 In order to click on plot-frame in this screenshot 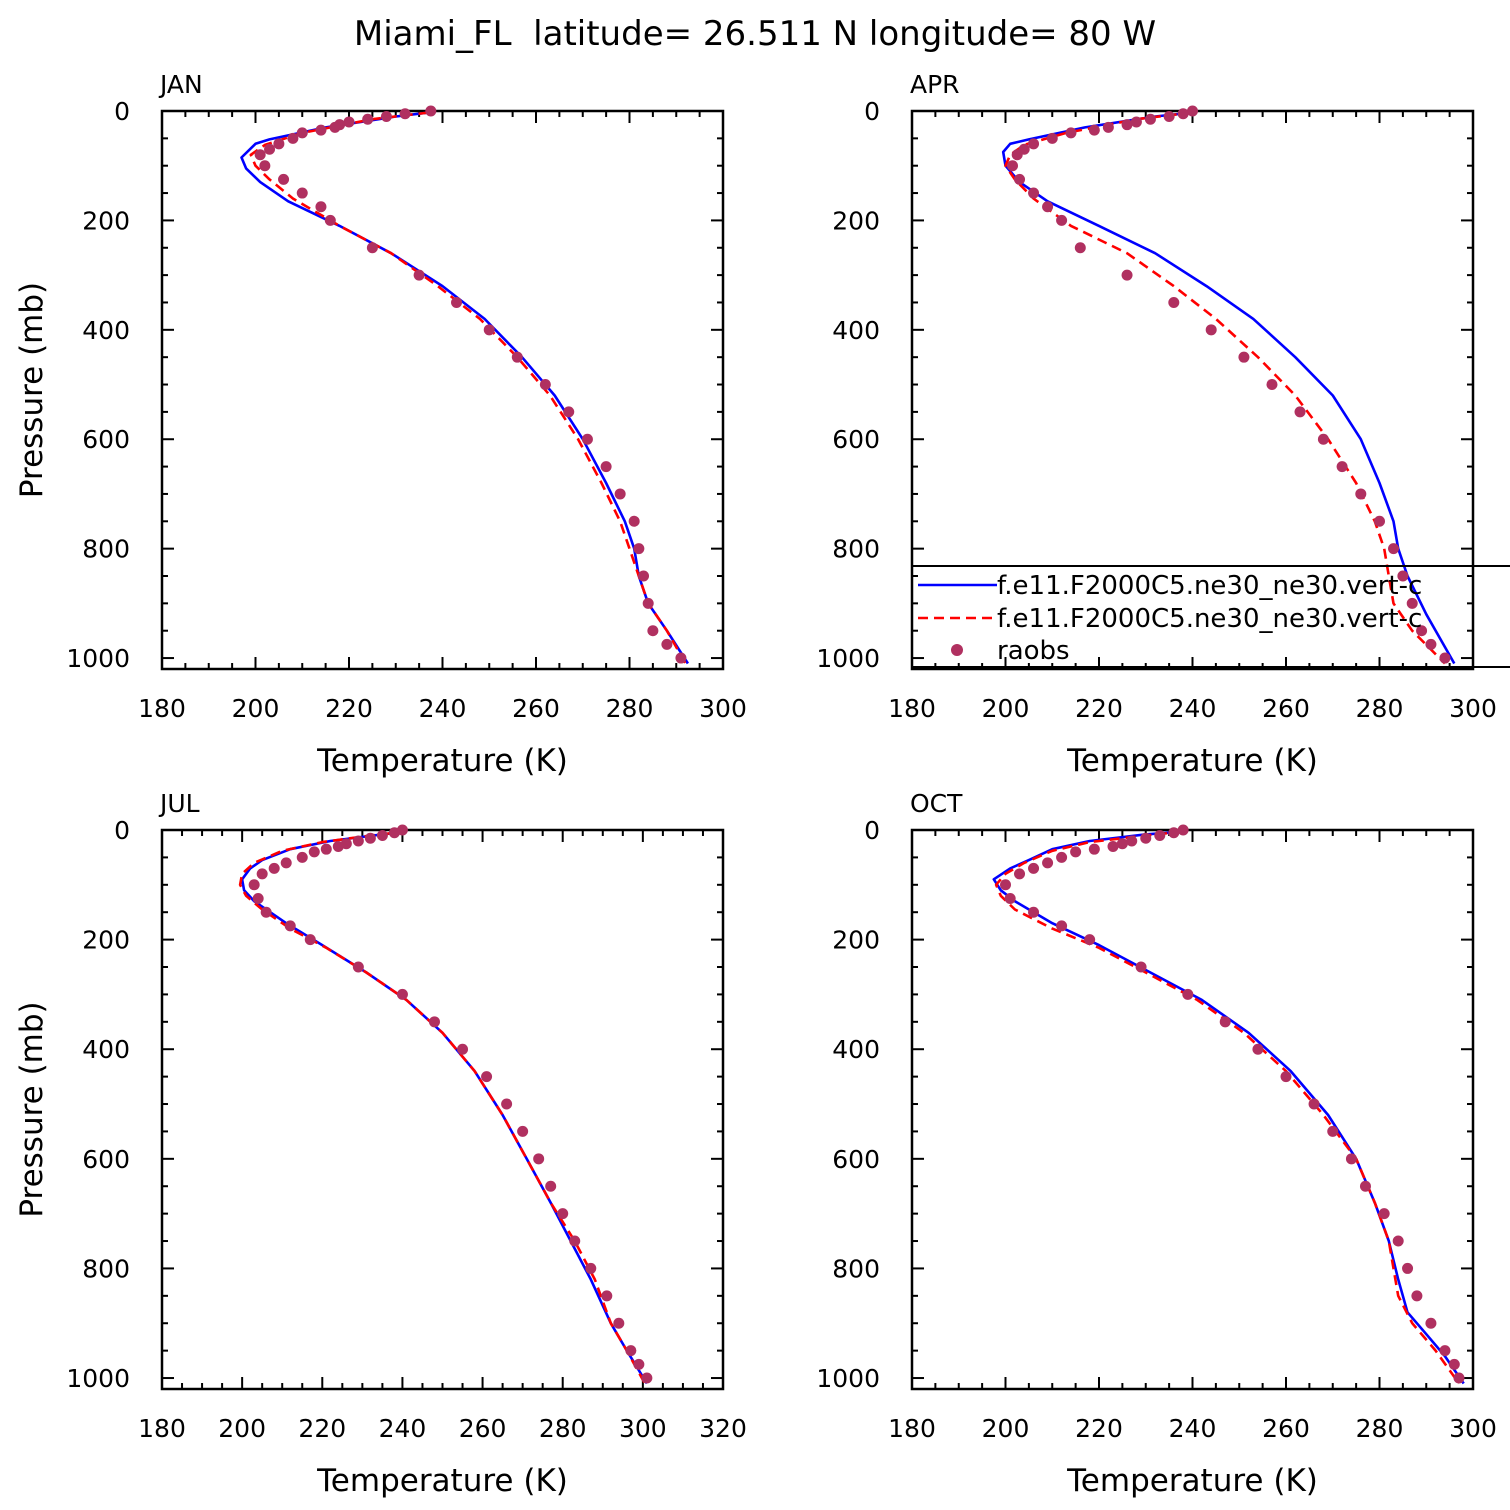, I will do `click(442, 390)`.